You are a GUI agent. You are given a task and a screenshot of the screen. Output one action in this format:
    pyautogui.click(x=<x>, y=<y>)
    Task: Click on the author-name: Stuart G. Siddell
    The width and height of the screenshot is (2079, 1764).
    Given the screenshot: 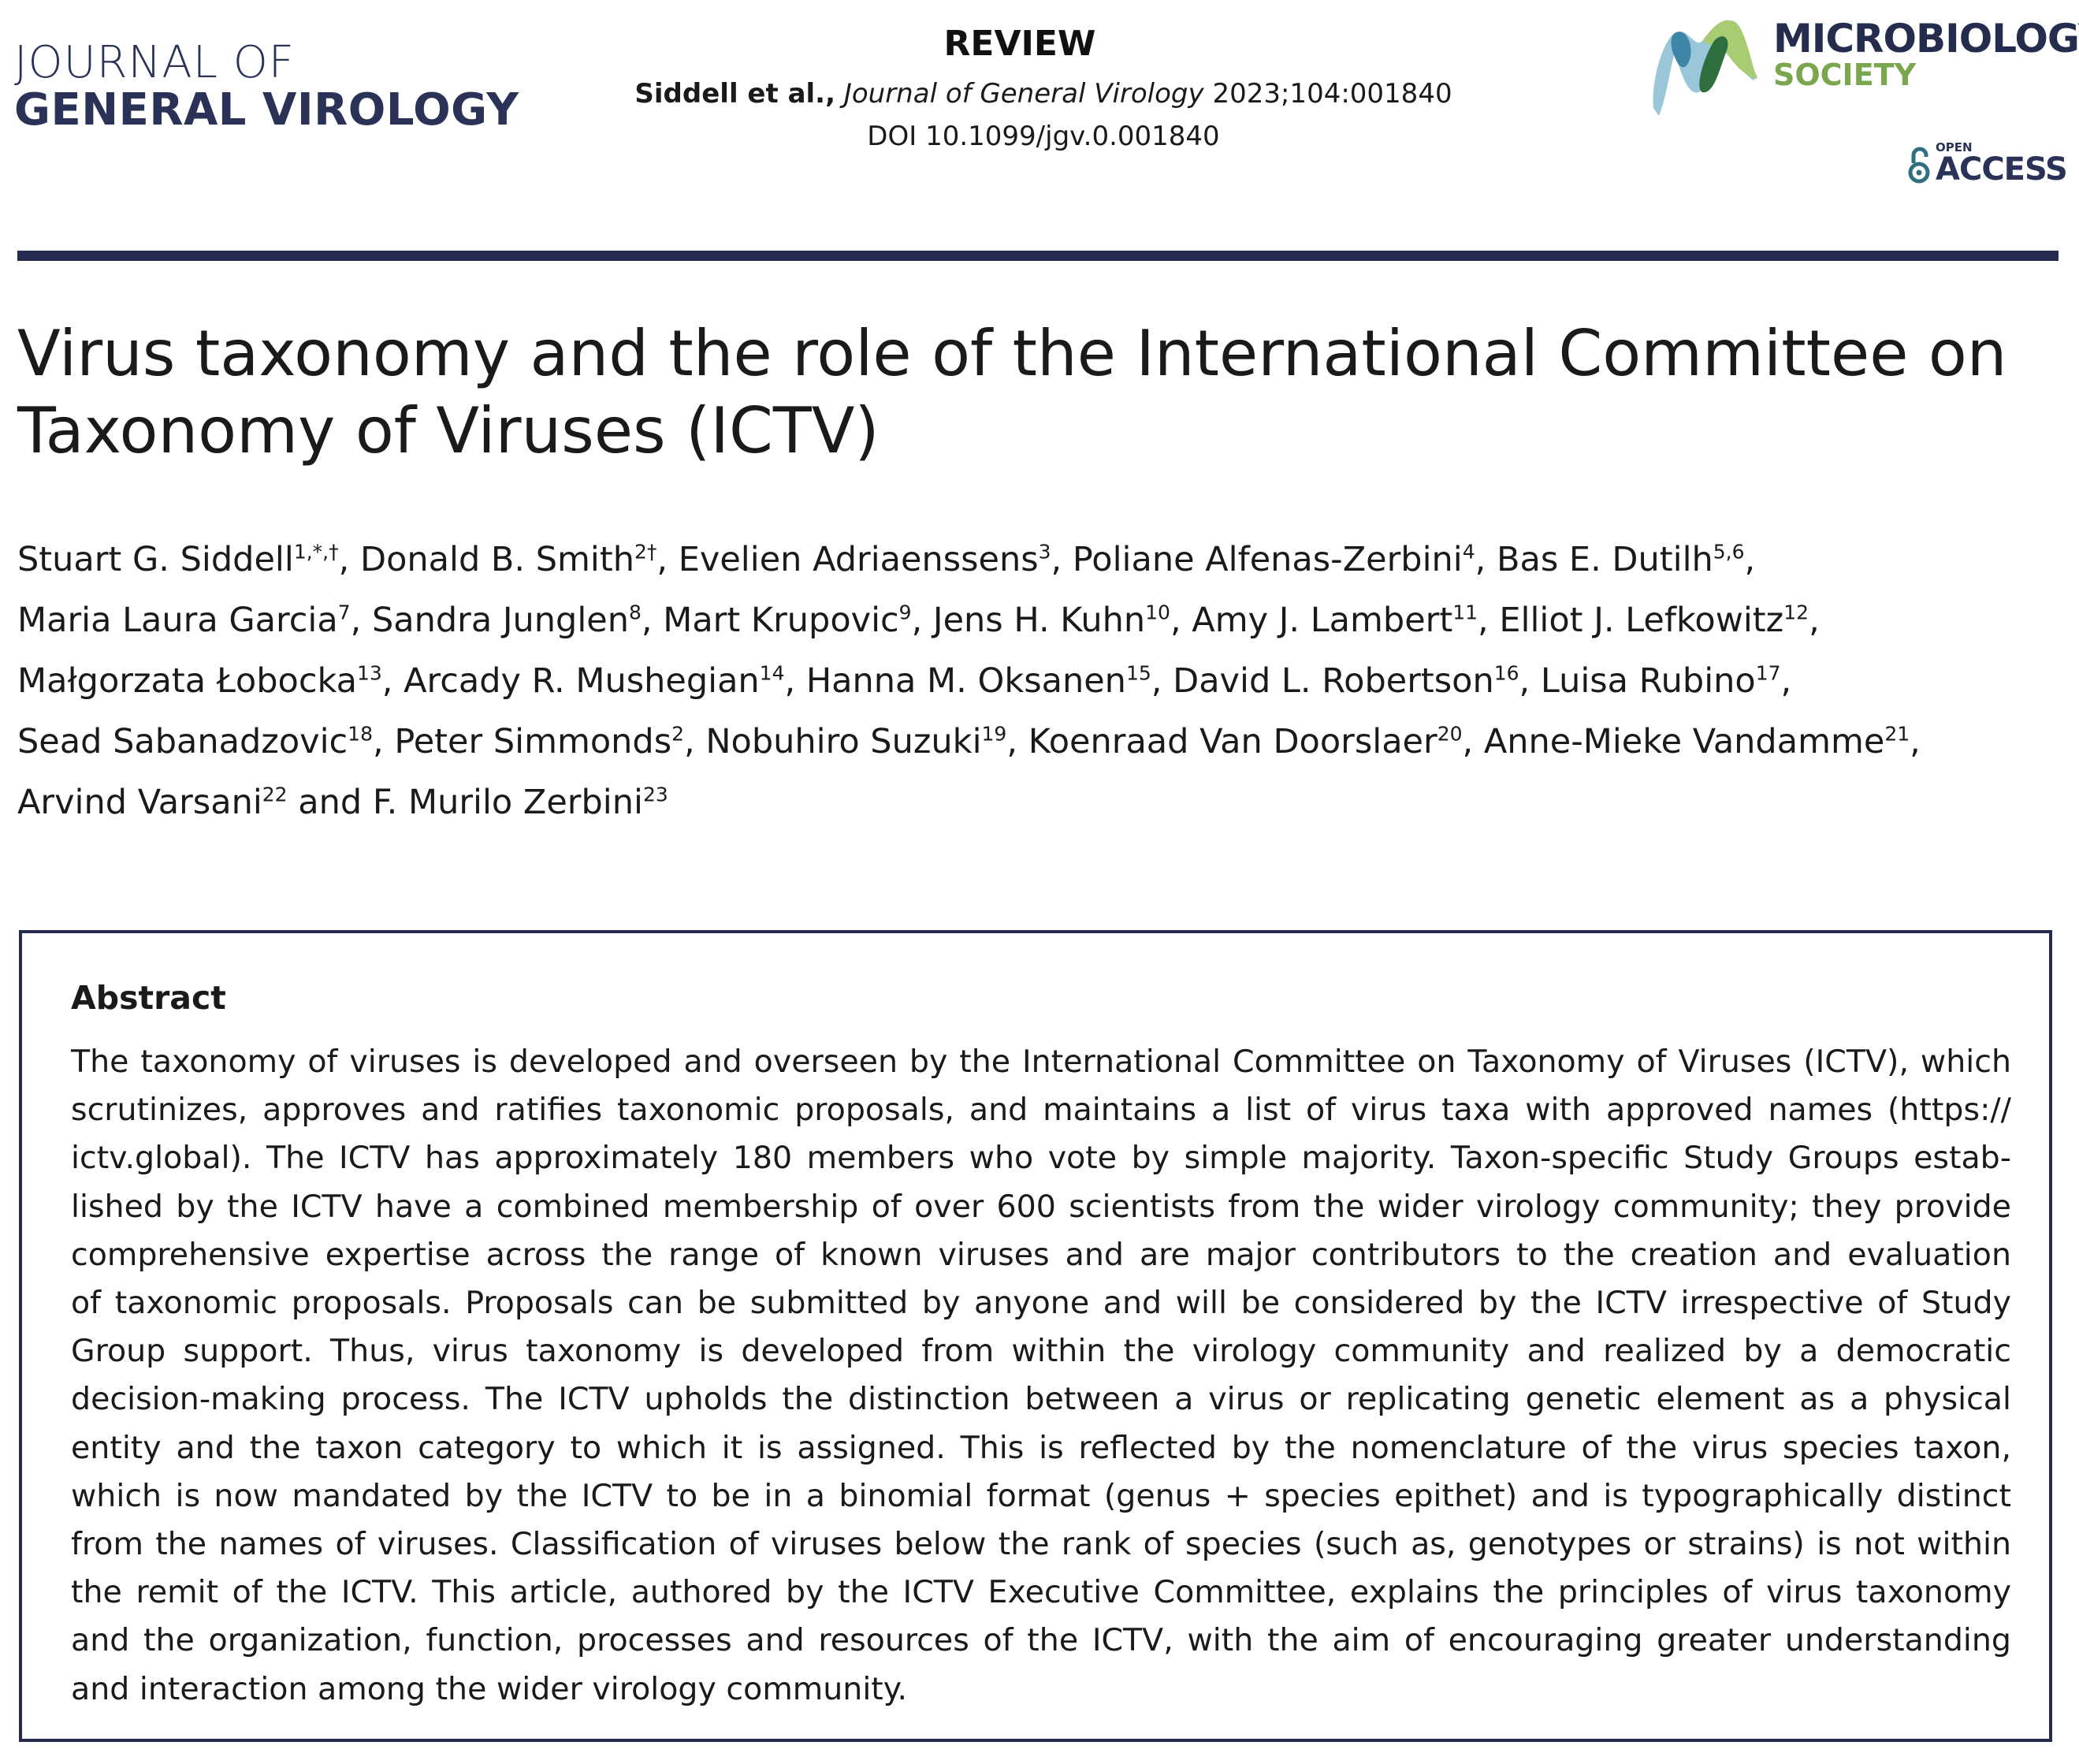 What is the action you would take?
    pyautogui.click(x=156, y=559)
    